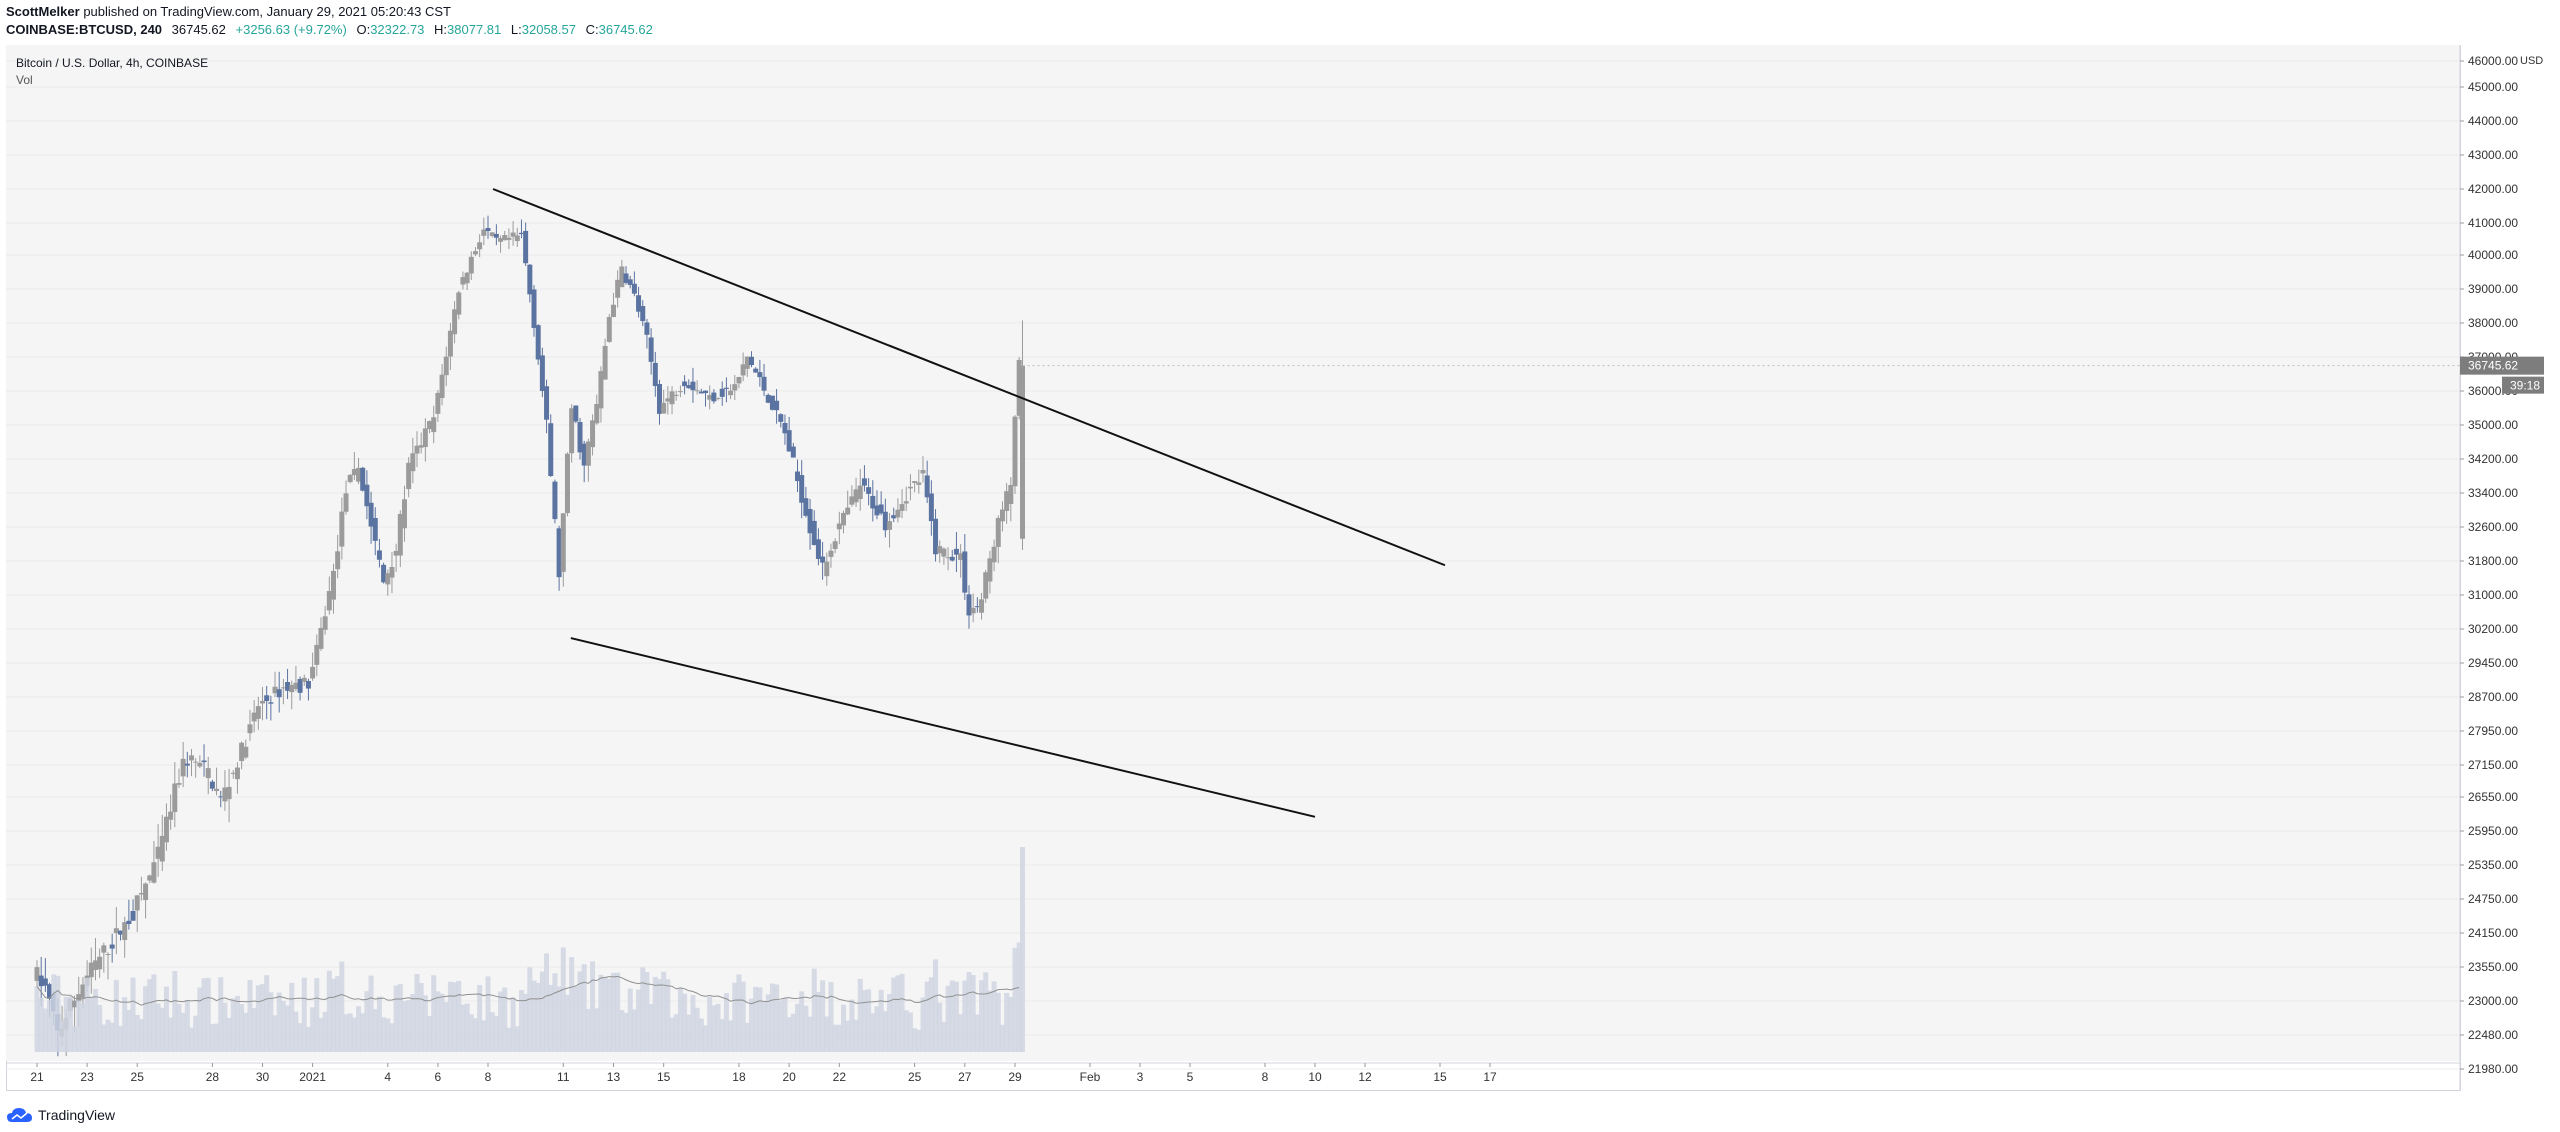 Image resolution: width=2560 pixels, height=1132 pixels. Describe the element at coordinates (43, 11) in the screenshot. I see `author-name: ScottMelker` at that location.